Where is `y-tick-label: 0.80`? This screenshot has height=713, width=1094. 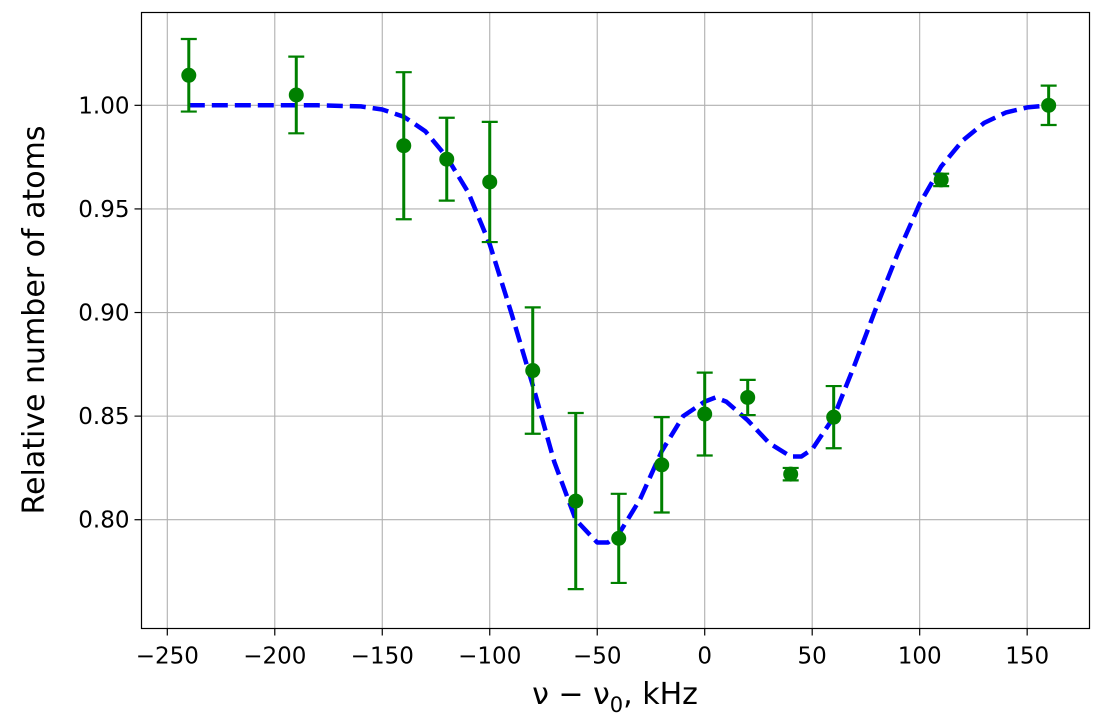 y-tick-label: 0.80 is located at coordinates (103, 521).